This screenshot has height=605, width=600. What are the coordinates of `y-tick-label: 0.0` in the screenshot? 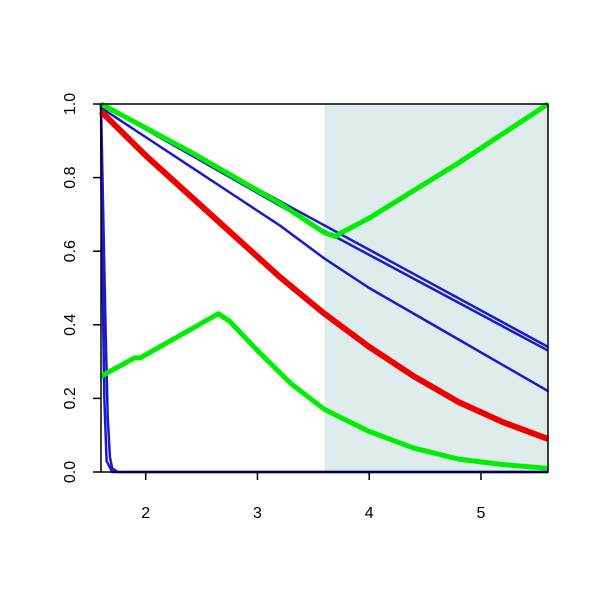 It's located at (70, 472).